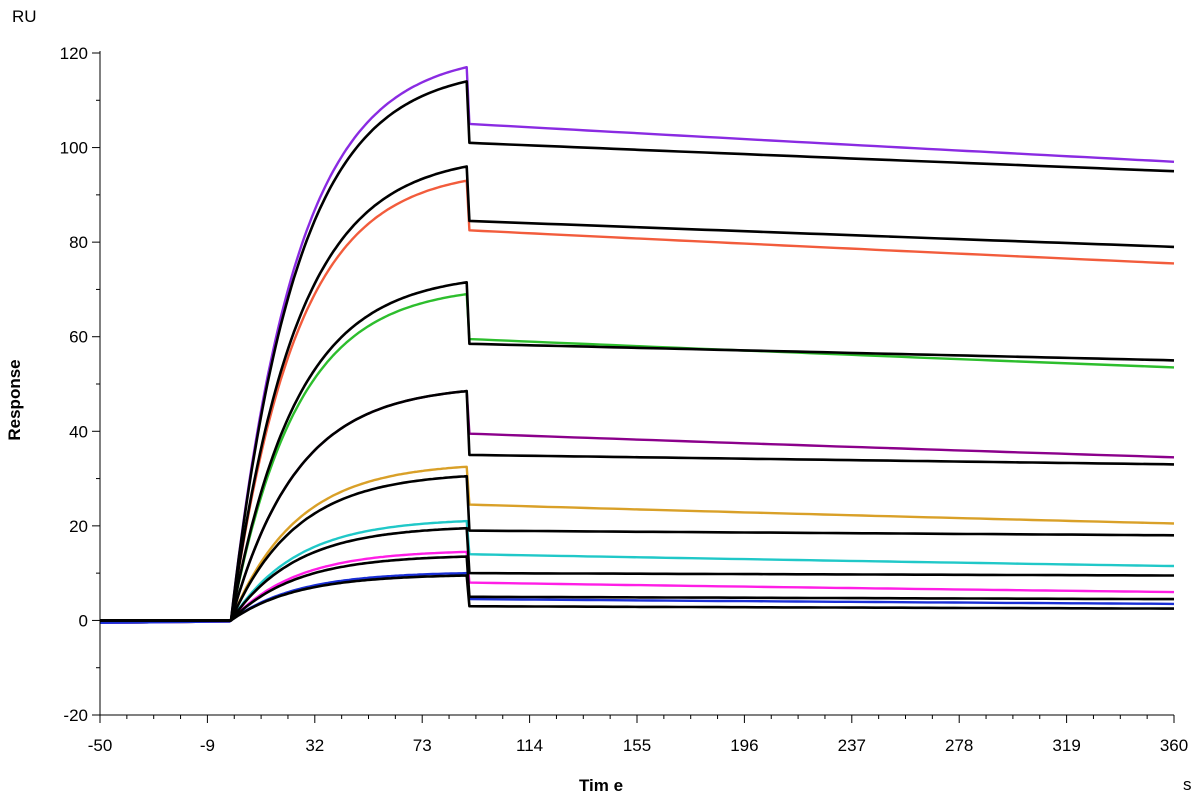 This screenshot has height=798, width=1200. What do you see at coordinates (529, 745) in the screenshot?
I see `x-tick-label: 114` at bounding box center [529, 745].